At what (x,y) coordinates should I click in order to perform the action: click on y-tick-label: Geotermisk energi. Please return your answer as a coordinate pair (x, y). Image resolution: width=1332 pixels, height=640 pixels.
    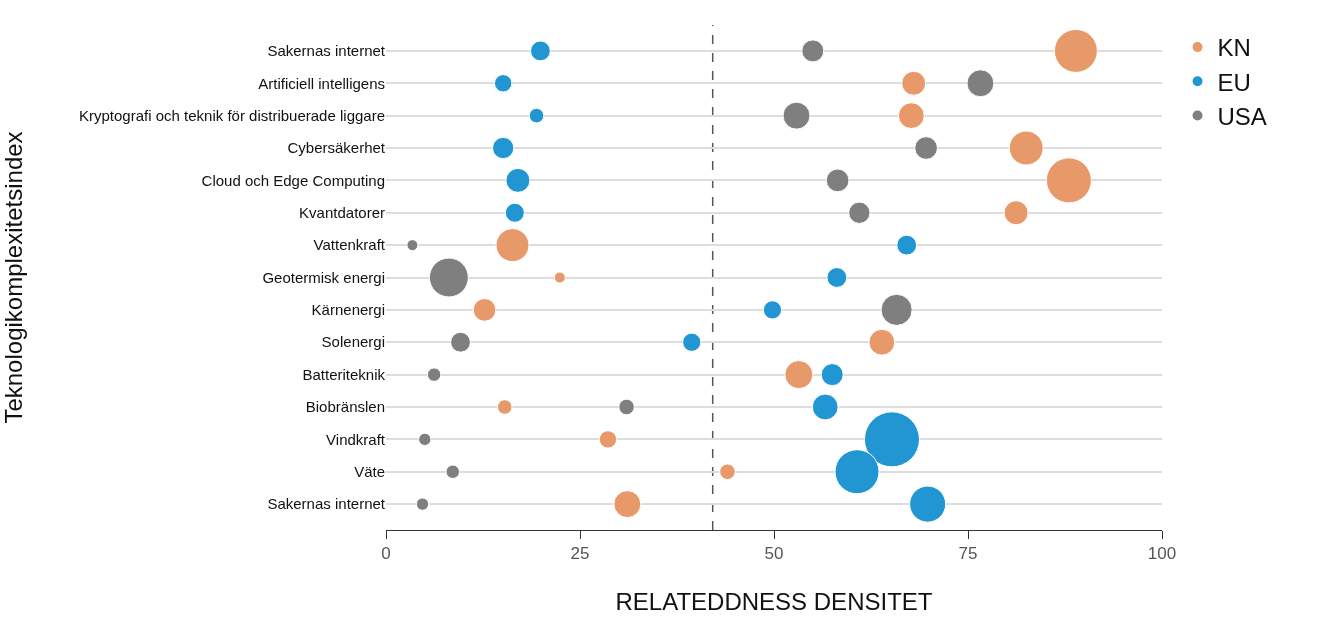
    Looking at the image, I should click on (323, 277).